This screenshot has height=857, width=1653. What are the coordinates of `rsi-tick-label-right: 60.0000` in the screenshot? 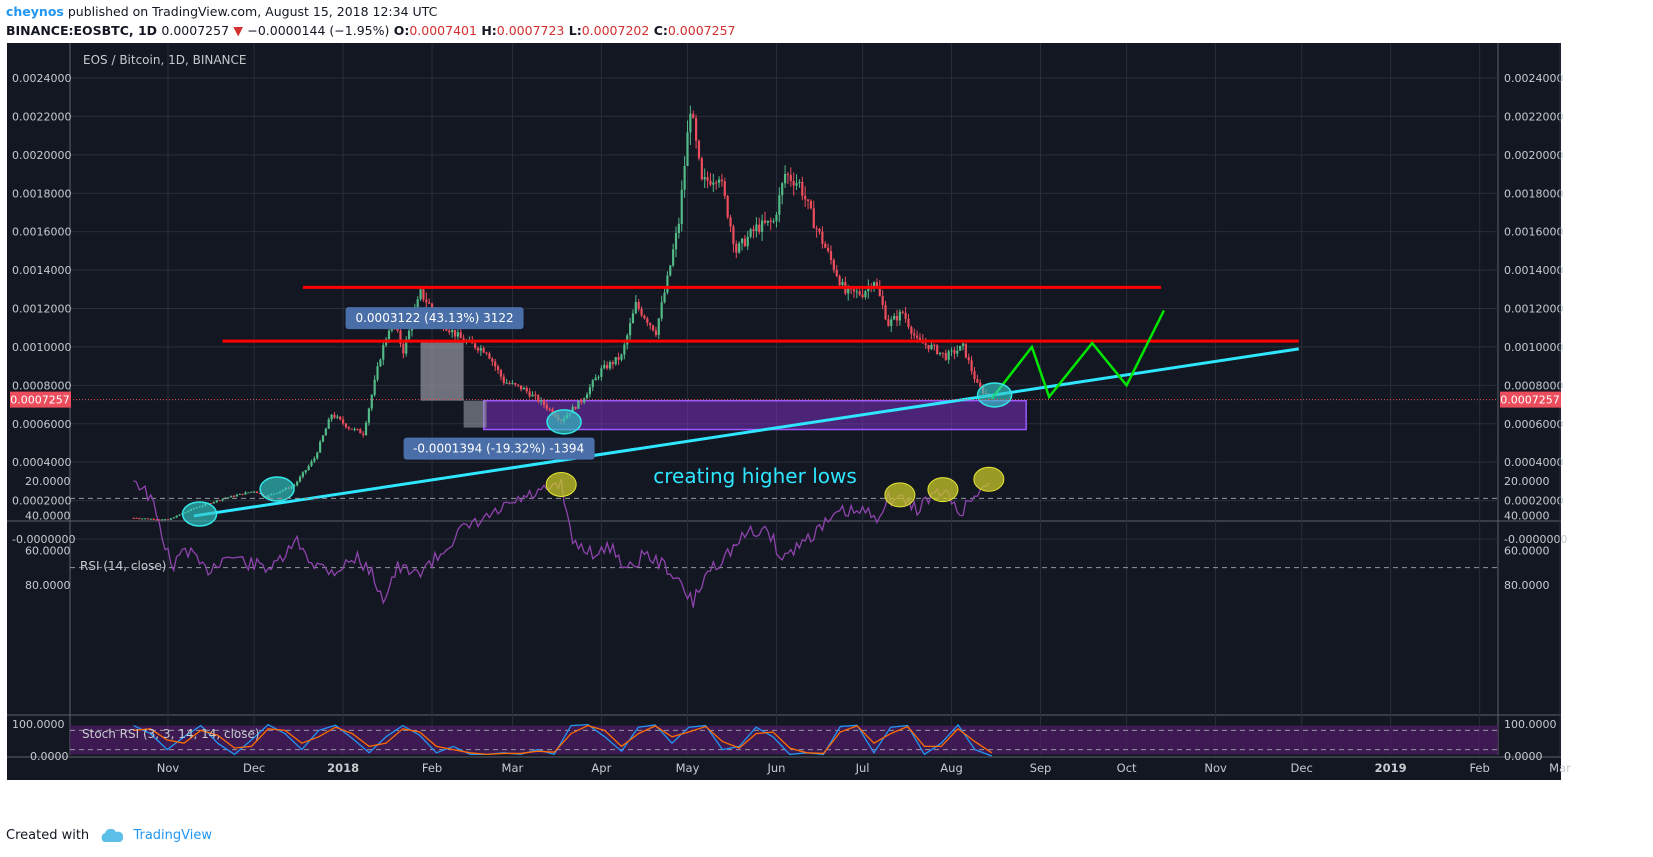 It's located at (1527, 550).